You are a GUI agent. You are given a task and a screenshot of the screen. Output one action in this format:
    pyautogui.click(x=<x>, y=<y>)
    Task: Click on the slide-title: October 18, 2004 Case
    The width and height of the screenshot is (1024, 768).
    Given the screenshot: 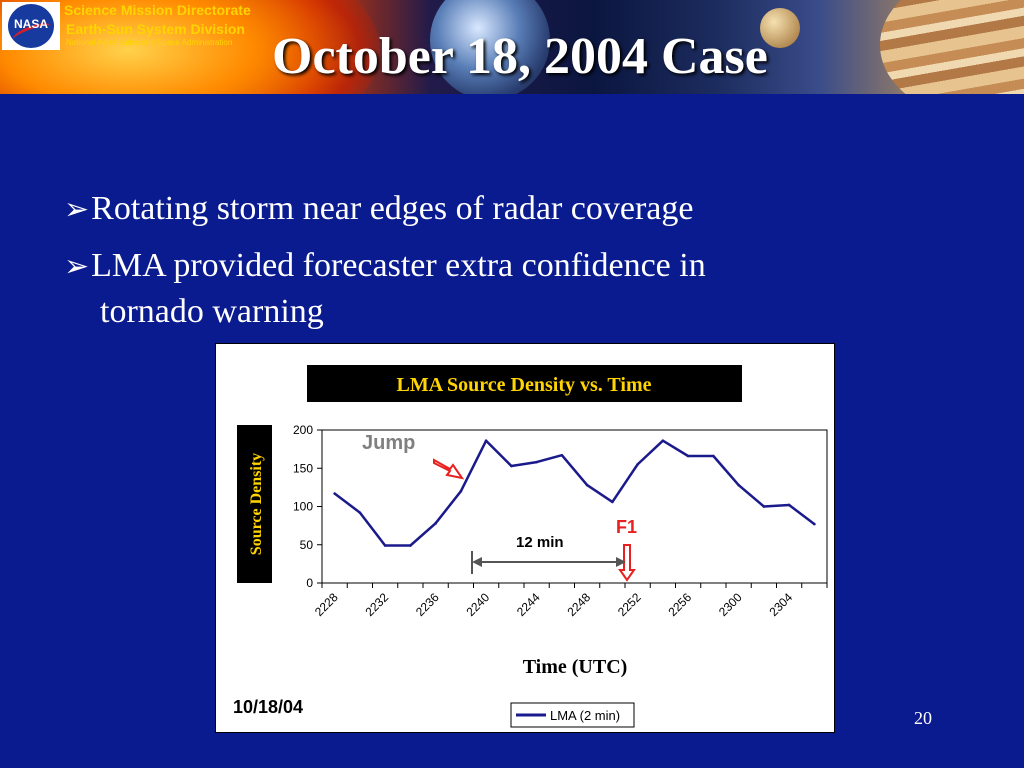 What is the action you would take?
    pyautogui.click(x=520, y=56)
    